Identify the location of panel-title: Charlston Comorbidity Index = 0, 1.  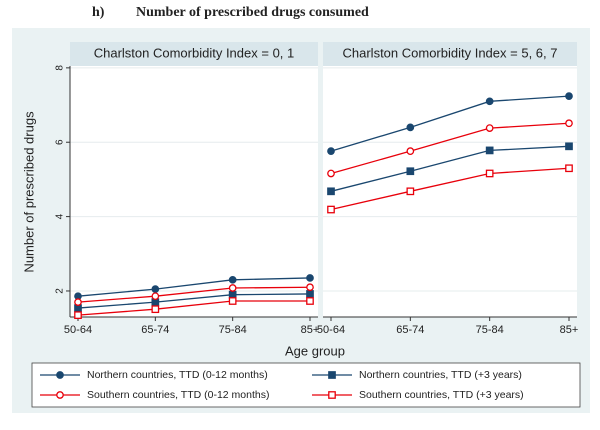
(194, 52).